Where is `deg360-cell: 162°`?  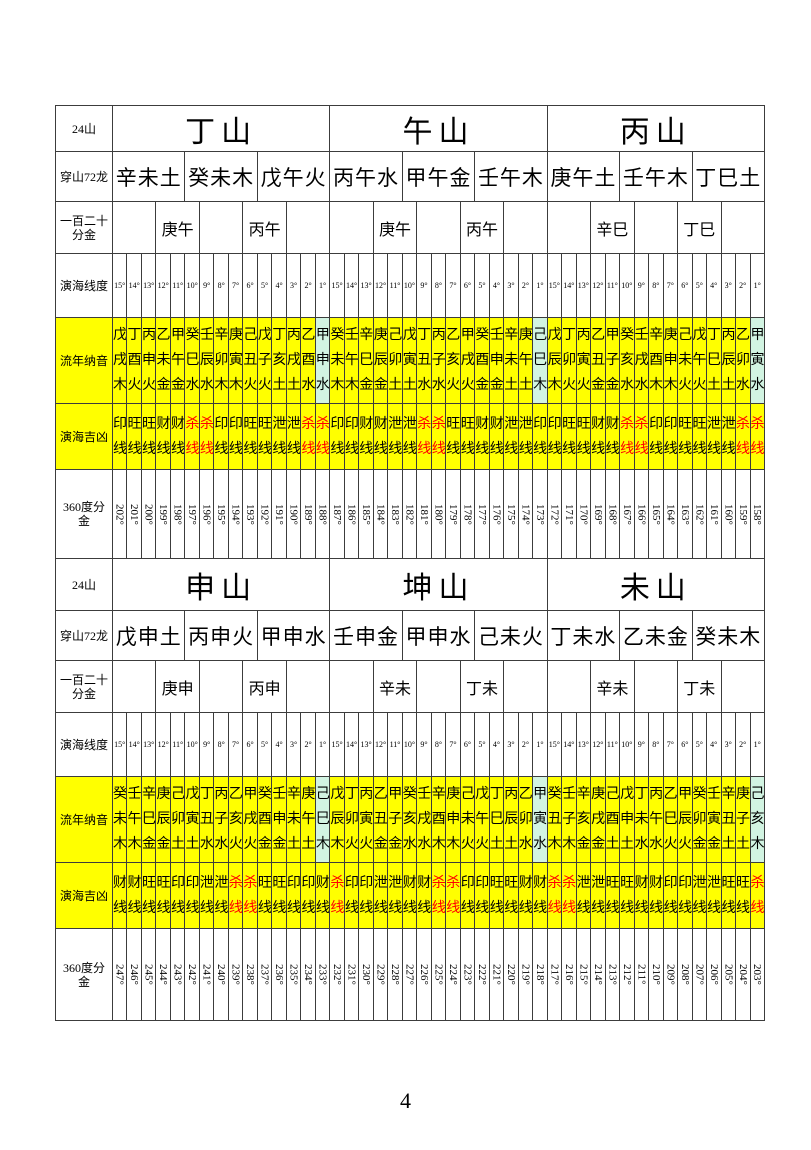 deg360-cell: 162° is located at coordinates (700, 514).